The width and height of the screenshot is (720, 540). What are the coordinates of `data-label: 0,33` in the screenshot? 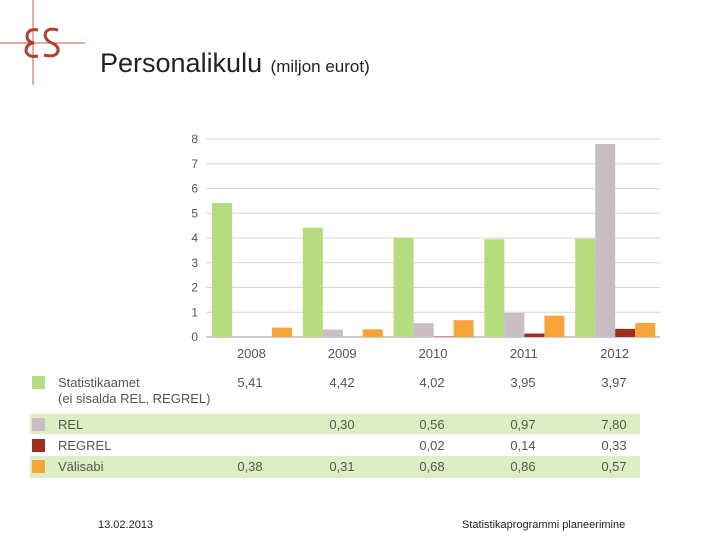 It's located at (614, 445).